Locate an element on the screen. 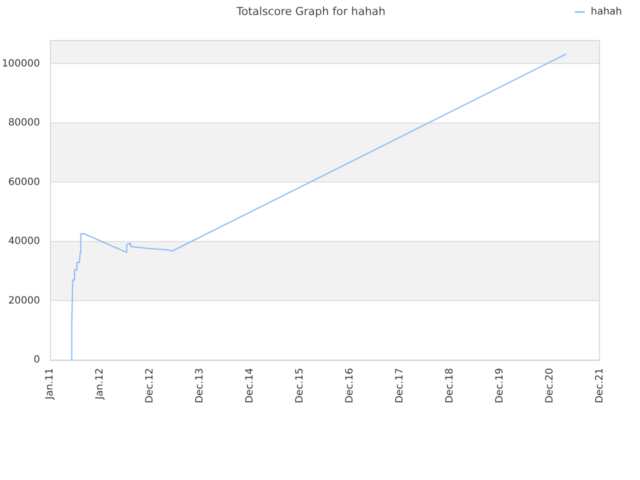 Image resolution: width=640 pixels, height=480 pixels. x-tick-label: Dec.14 is located at coordinates (250, 386).